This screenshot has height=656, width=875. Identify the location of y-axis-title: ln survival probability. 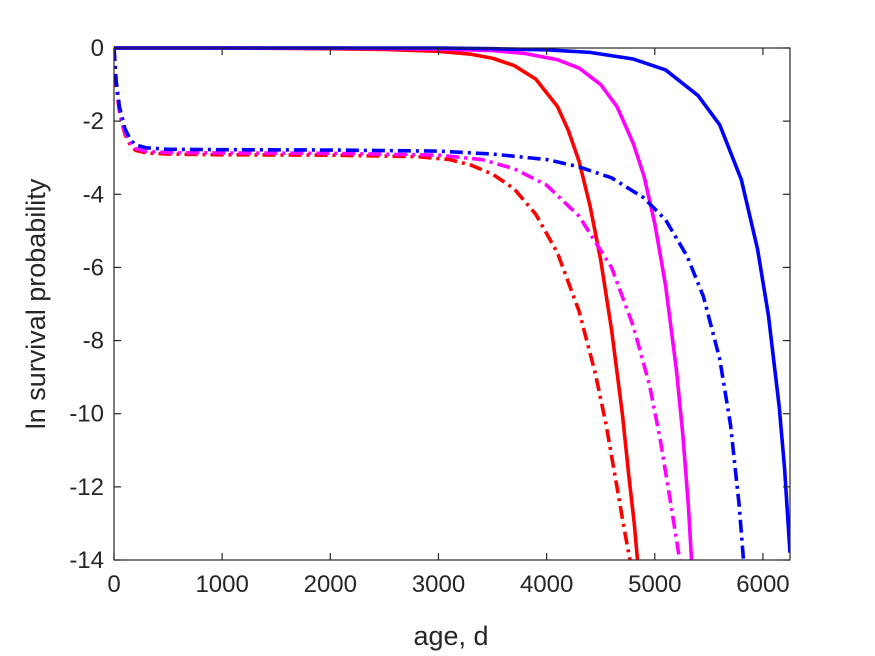
(36, 303).